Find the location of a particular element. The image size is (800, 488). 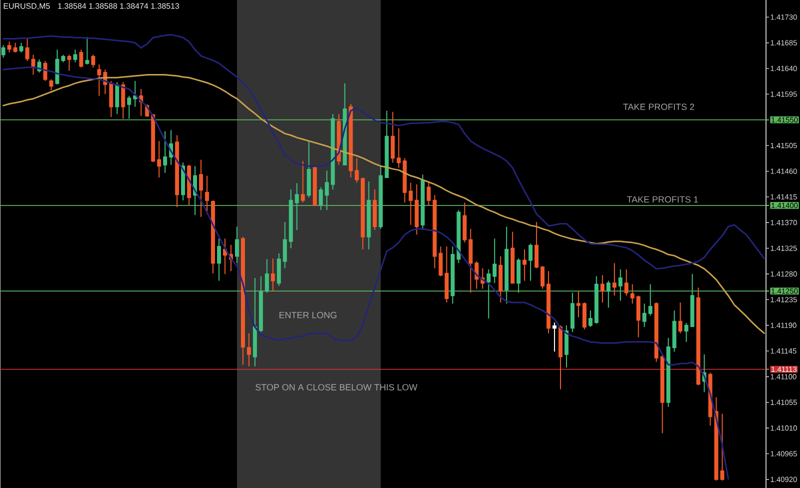

ref-line-label: TAKE PROFITS 1 is located at coordinates (662, 199).